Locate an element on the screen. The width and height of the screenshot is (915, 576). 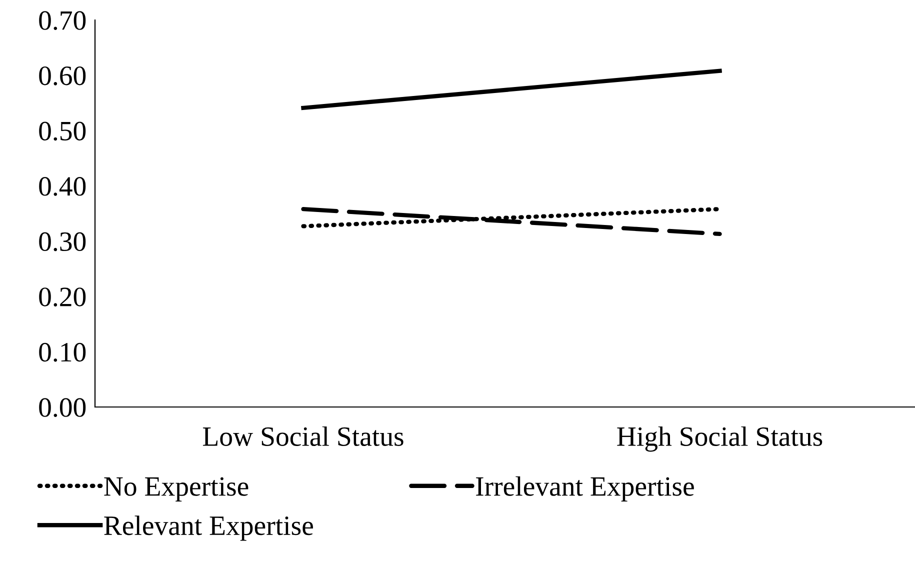
legend-label: Relevant Expertise is located at coordinates (208, 528).